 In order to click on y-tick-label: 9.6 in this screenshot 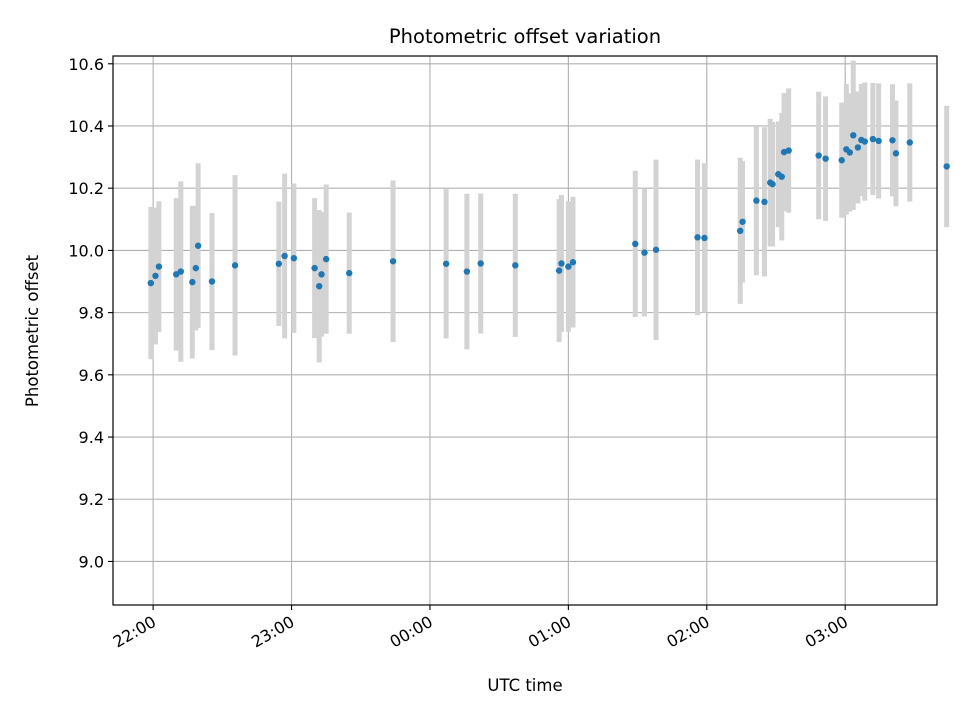, I will do `click(91, 375)`.